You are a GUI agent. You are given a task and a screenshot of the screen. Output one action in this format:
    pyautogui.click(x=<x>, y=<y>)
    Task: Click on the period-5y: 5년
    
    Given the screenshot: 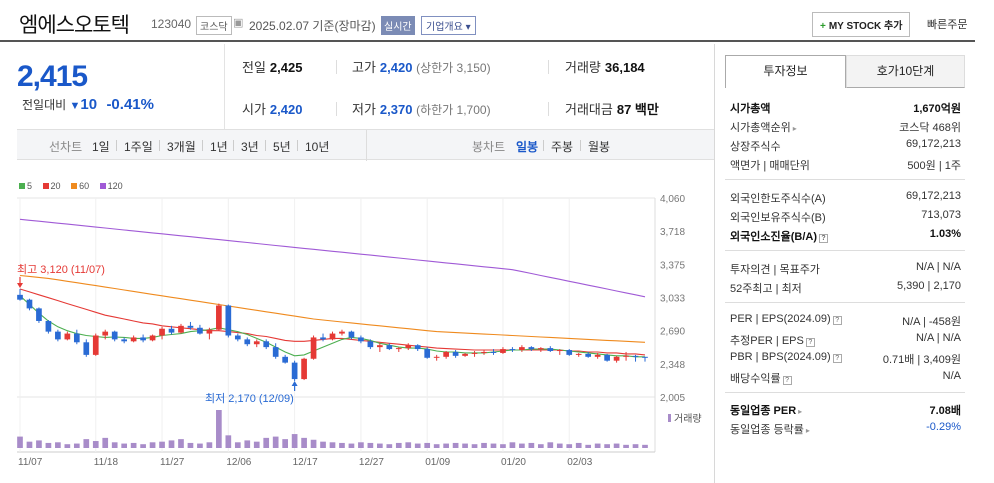 What is the action you would take?
    pyautogui.click(x=282, y=147)
    